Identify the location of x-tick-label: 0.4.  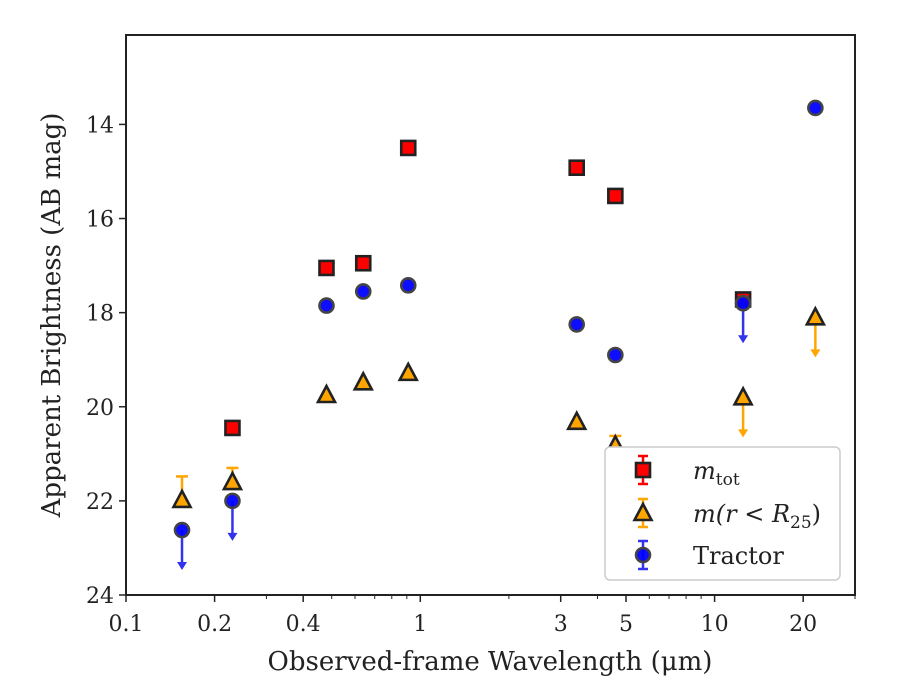
(303, 624).